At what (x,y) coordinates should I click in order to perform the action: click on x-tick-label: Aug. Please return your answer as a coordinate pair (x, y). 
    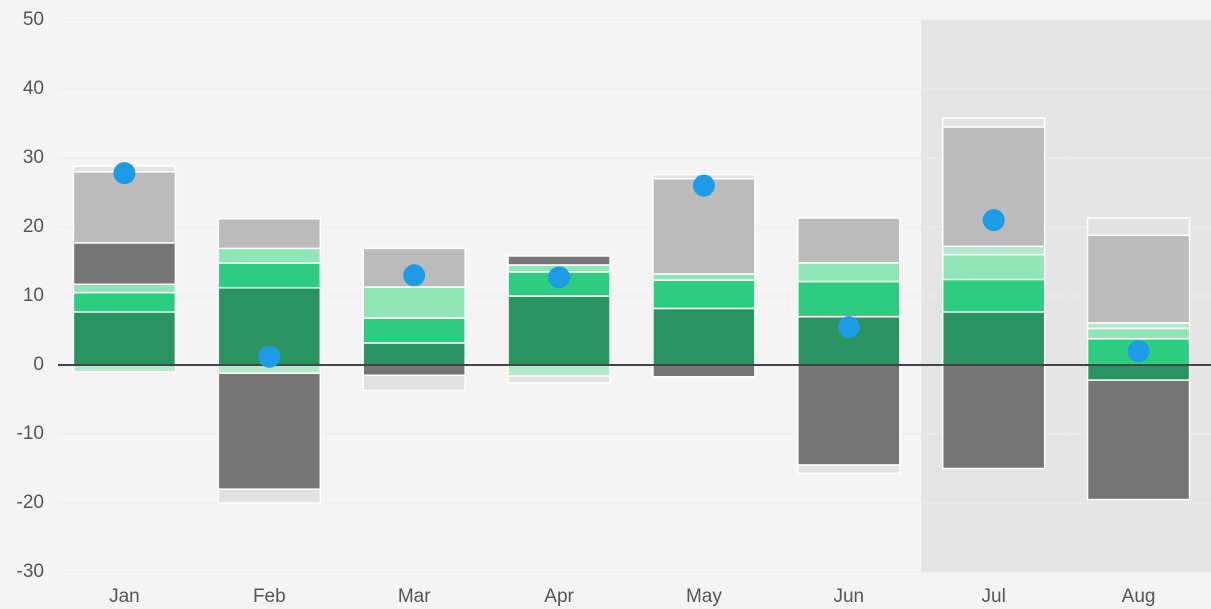
    Looking at the image, I should click on (1139, 596).